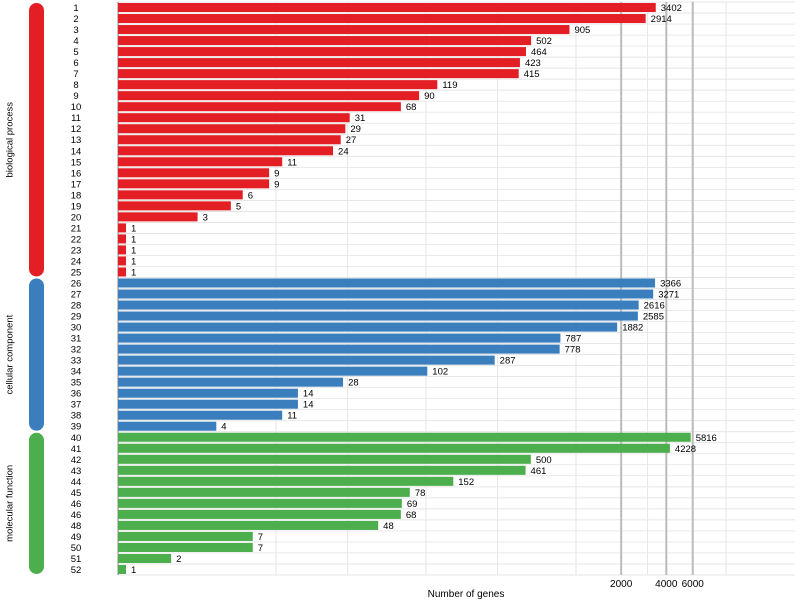  I want to click on value-label: 152, so click(466, 482).